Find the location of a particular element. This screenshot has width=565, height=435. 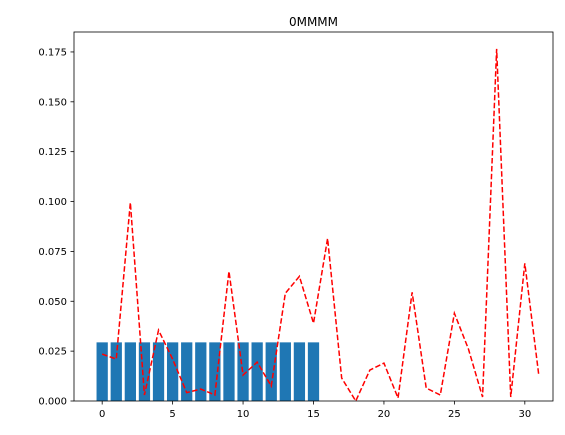

y-tick-label: 0.050 is located at coordinates (52, 302).